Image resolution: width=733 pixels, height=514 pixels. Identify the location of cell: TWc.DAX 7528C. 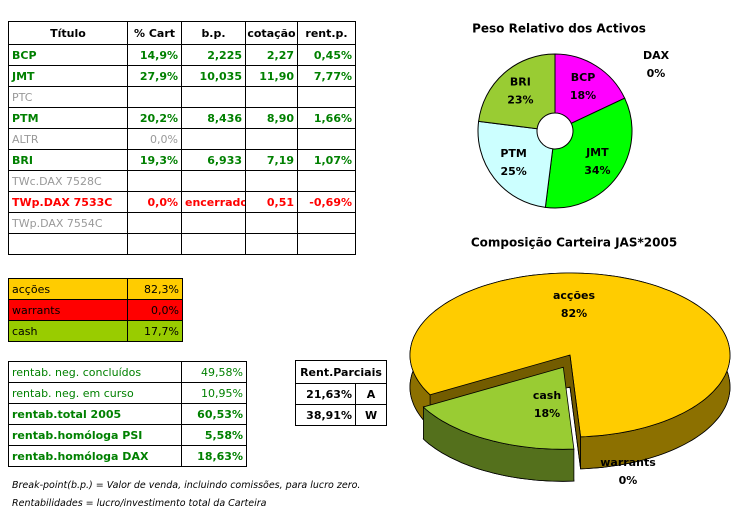
(68, 181).